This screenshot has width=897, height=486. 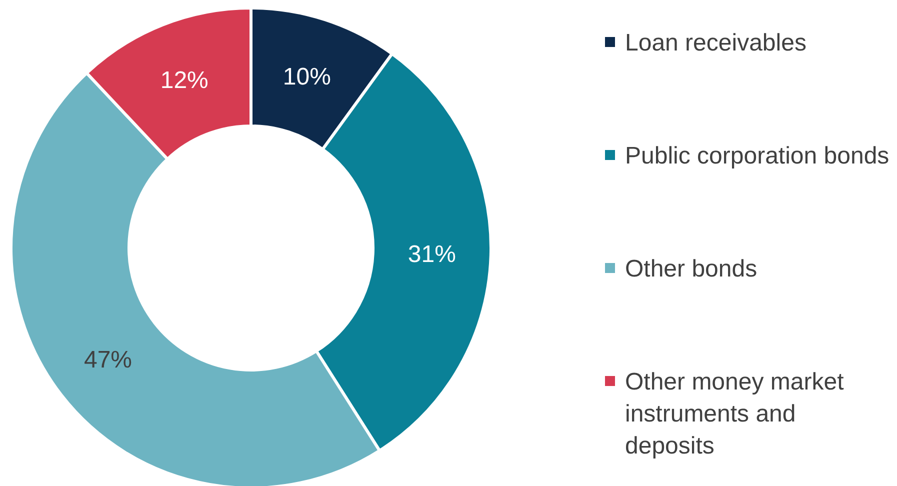 What do you see at coordinates (734, 414) in the screenshot?
I see `legend-label: Other money market instruments and deposits` at bounding box center [734, 414].